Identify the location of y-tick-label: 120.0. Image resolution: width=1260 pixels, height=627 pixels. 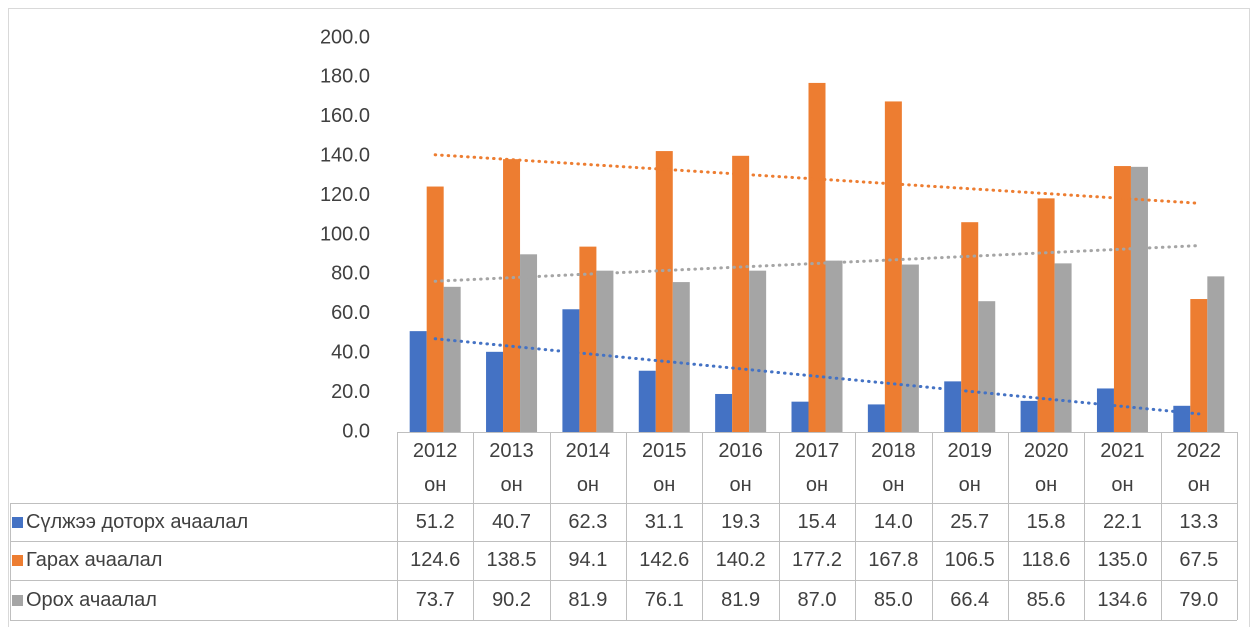
(345, 195).